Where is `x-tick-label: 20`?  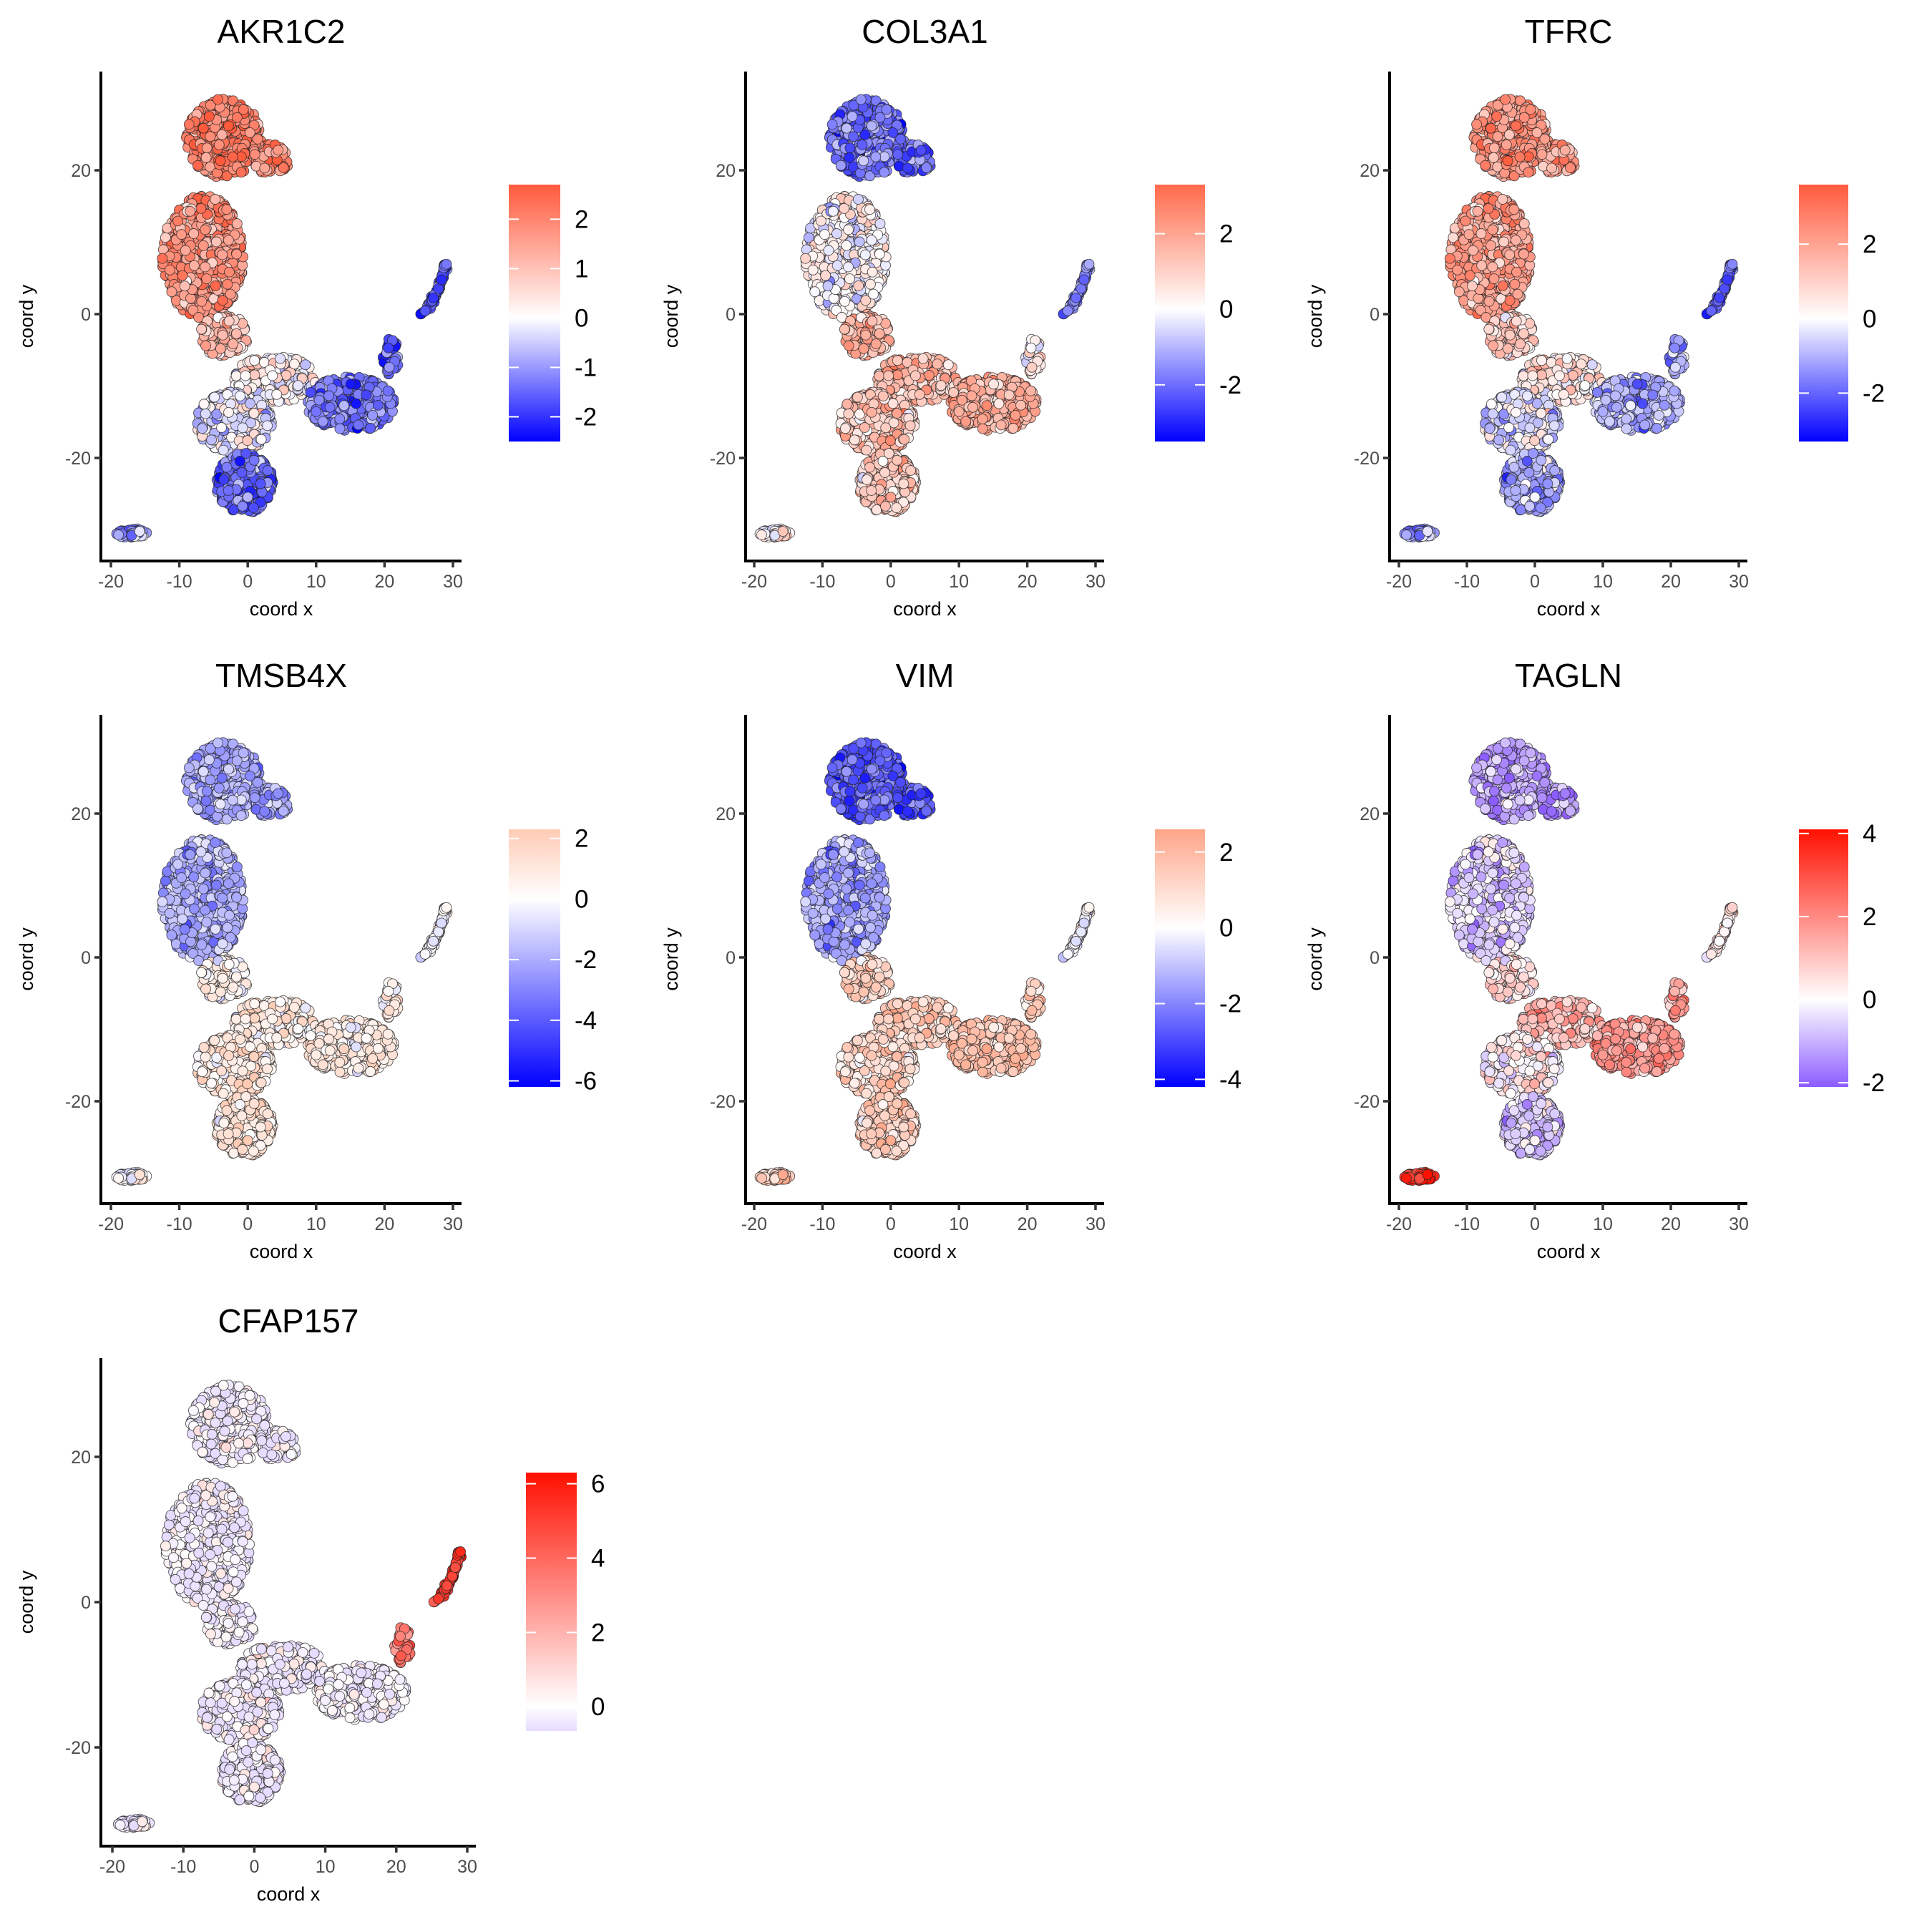 x-tick-label: 20 is located at coordinates (384, 582).